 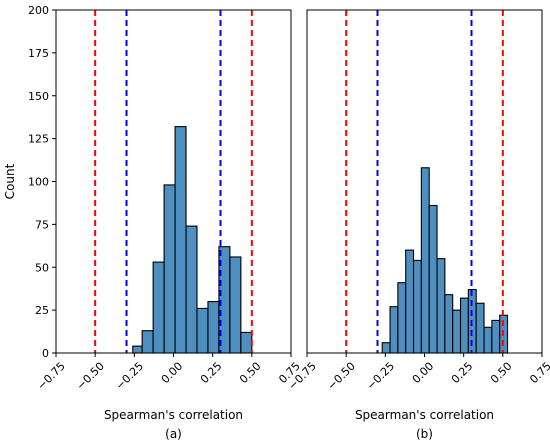 I want to click on panel-label: (a), so click(x=173, y=434).